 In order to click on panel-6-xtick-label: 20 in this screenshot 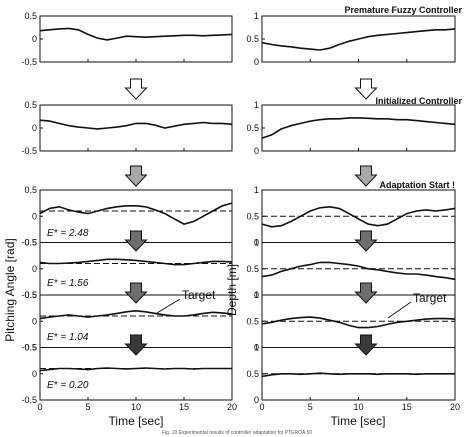, I will do `click(455, 407)`.